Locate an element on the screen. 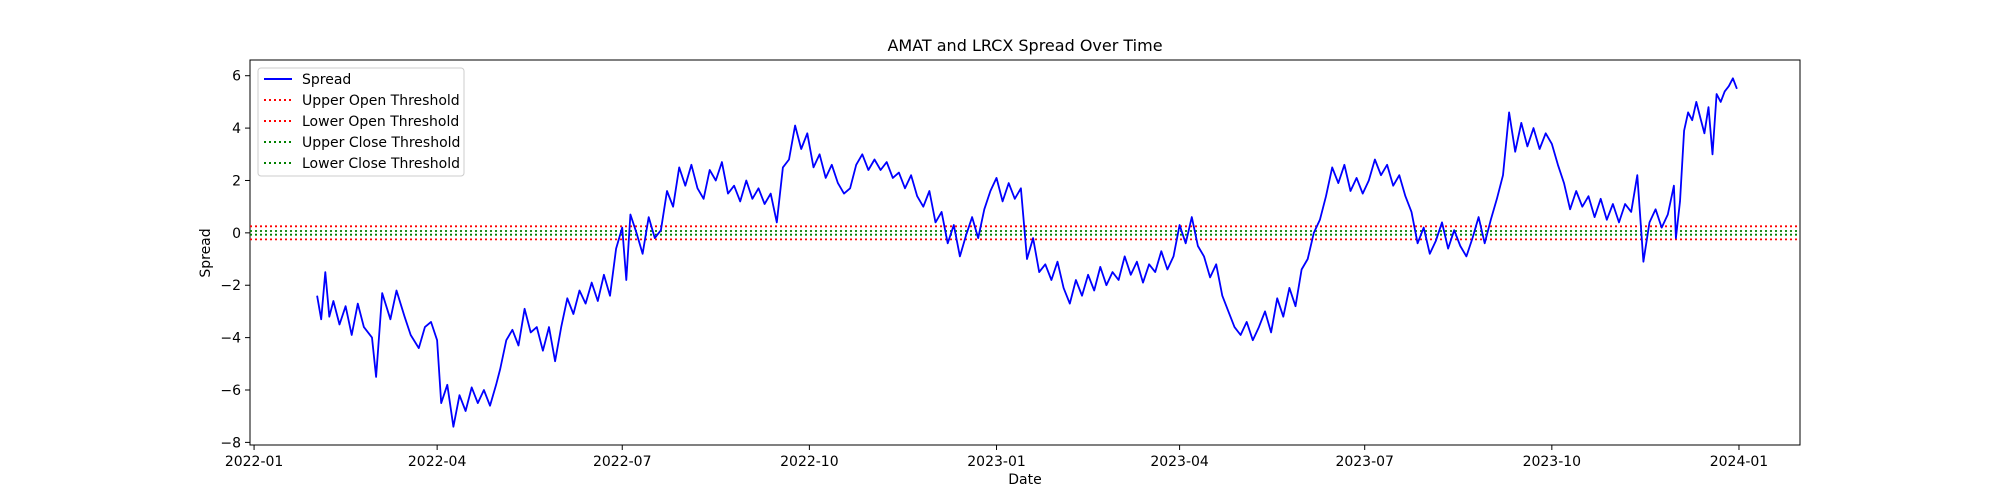 The height and width of the screenshot is (500, 2000). legend-label: Upper Close Threshold is located at coordinates (381, 143).